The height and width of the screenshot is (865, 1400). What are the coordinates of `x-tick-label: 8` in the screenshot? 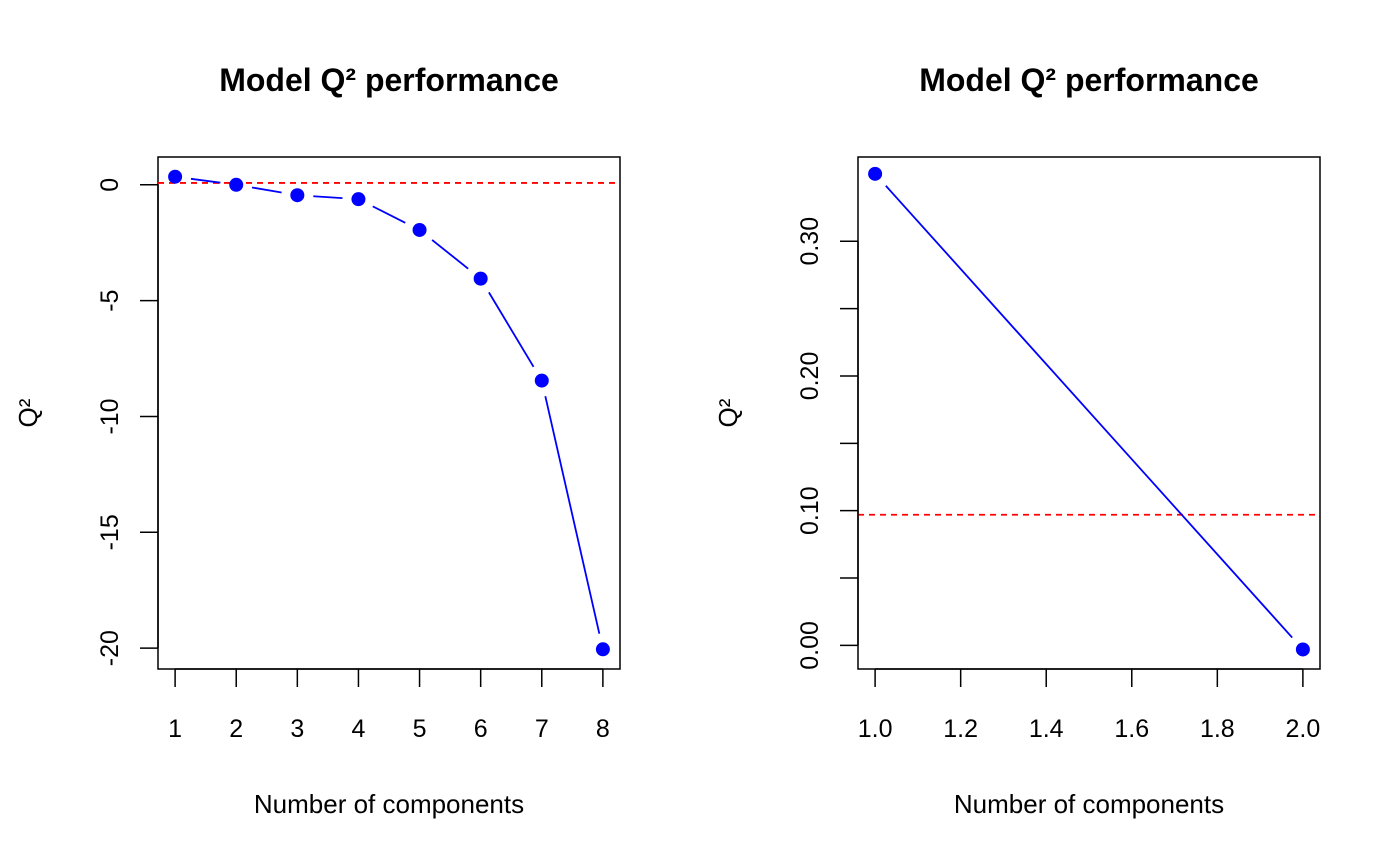 It's located at (603, 729).